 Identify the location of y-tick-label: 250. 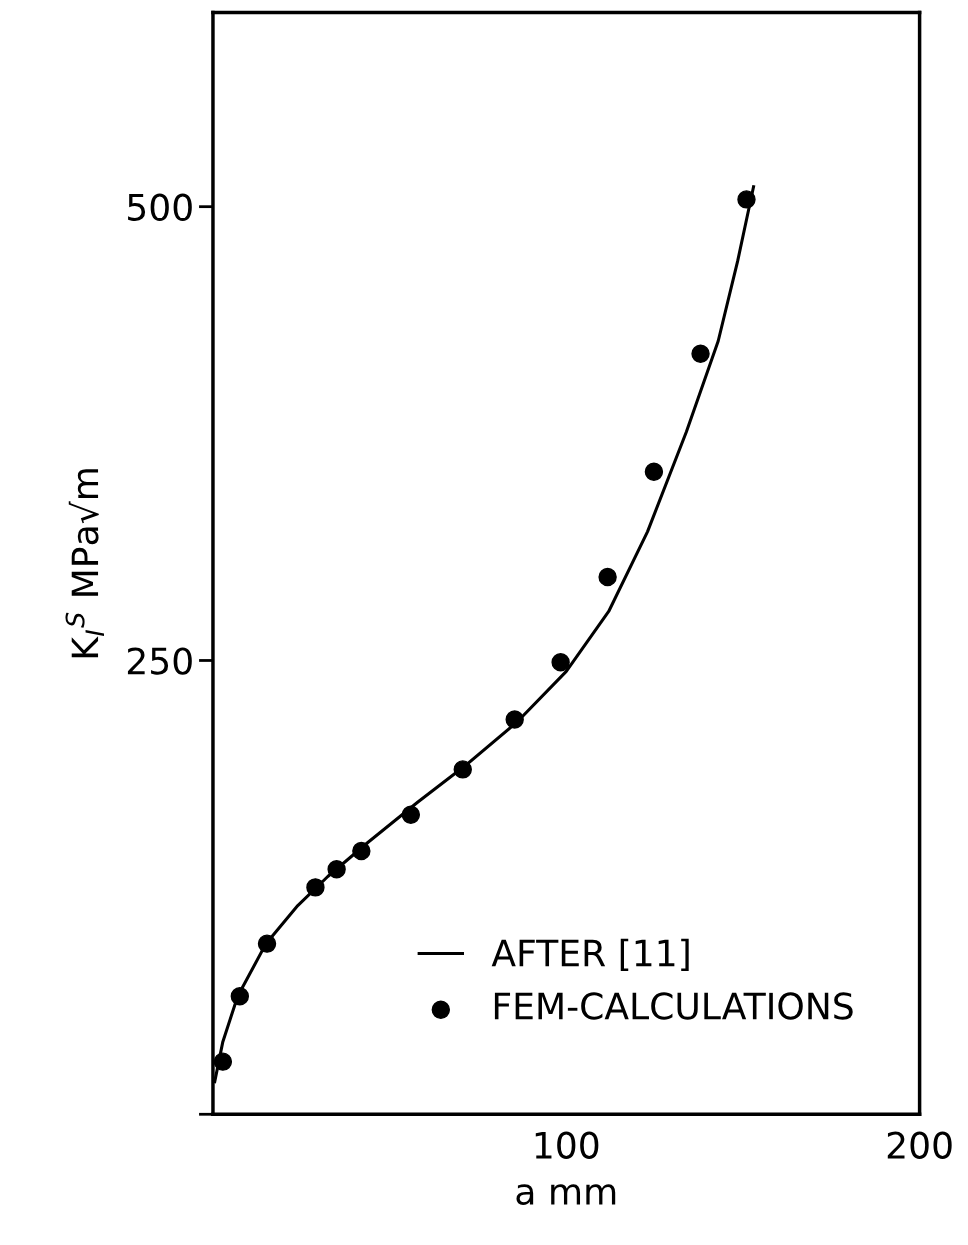
(159, 661).